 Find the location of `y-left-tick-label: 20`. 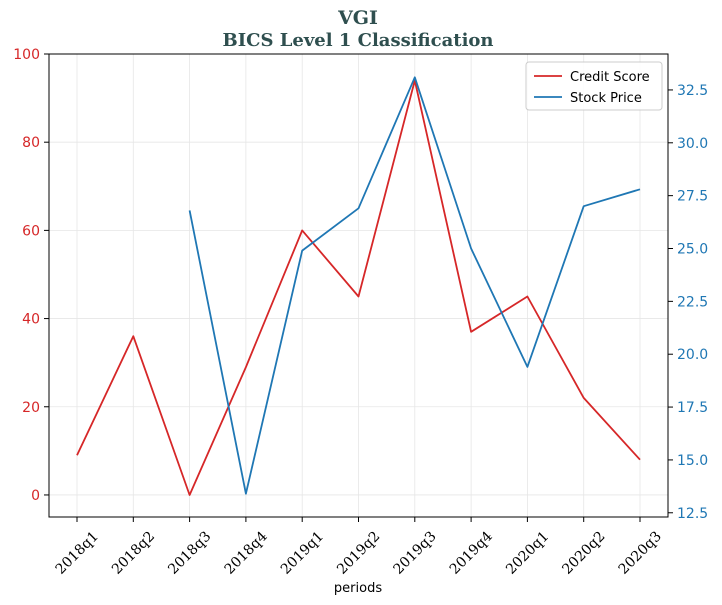

y-left-tick-label: 20 is located at coordinates (31, 408).